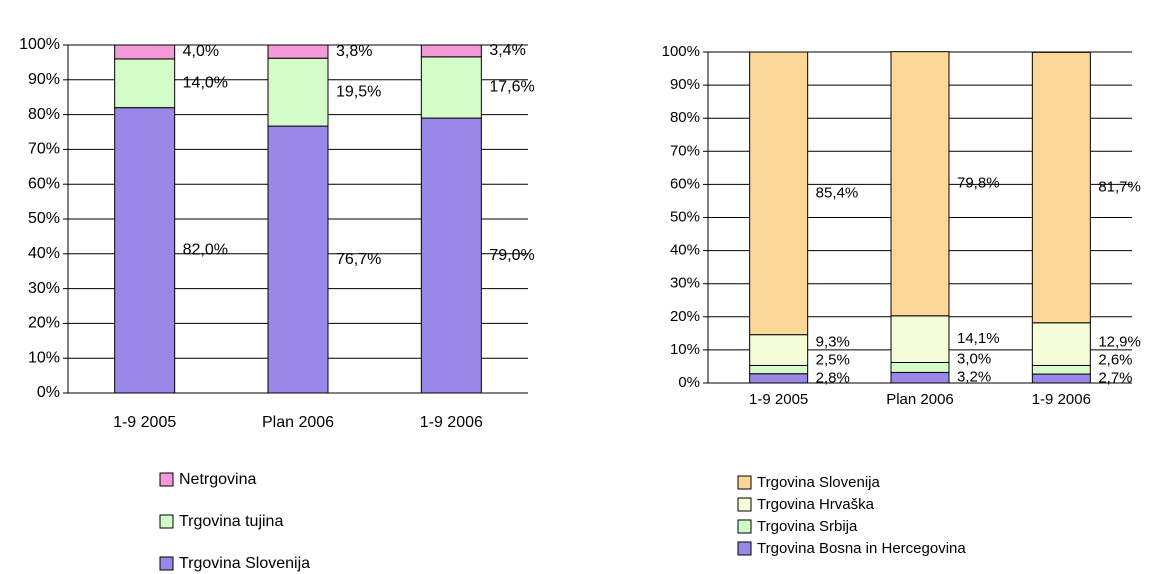 Image resolution: width=1163 pixels, height=574 pixels. Describe the element at coordinates (205, 82) in the screenshot. I see `data-label: 14,0%` at that location.